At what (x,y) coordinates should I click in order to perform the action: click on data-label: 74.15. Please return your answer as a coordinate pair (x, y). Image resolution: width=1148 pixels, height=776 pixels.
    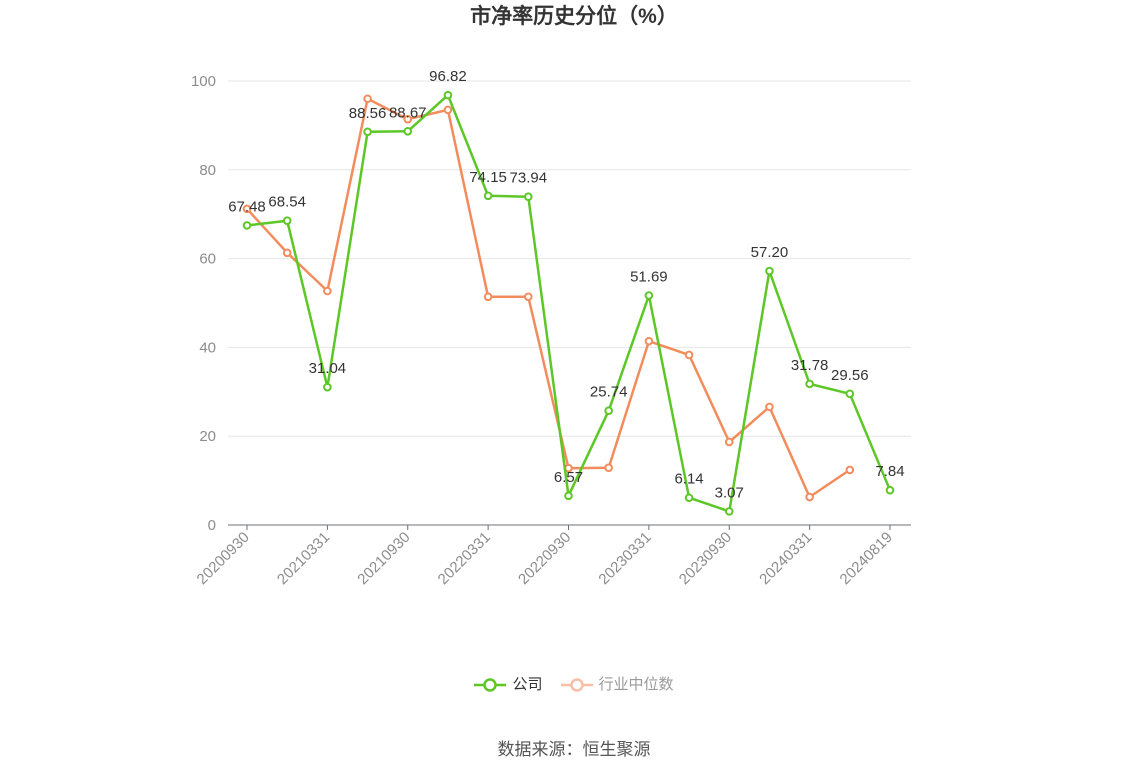
    Looking at the image, I should click on (488, 177).